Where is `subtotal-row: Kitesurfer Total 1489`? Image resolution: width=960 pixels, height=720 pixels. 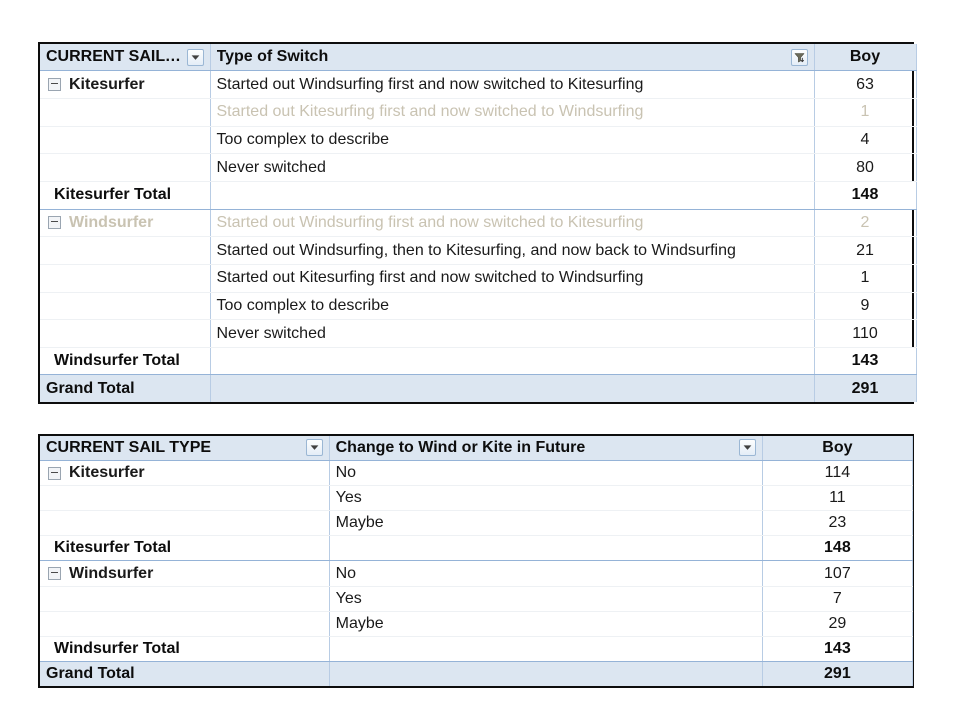 subtotal-row: Kitesurfer Total 1489 is located at coordinates (476, 548).